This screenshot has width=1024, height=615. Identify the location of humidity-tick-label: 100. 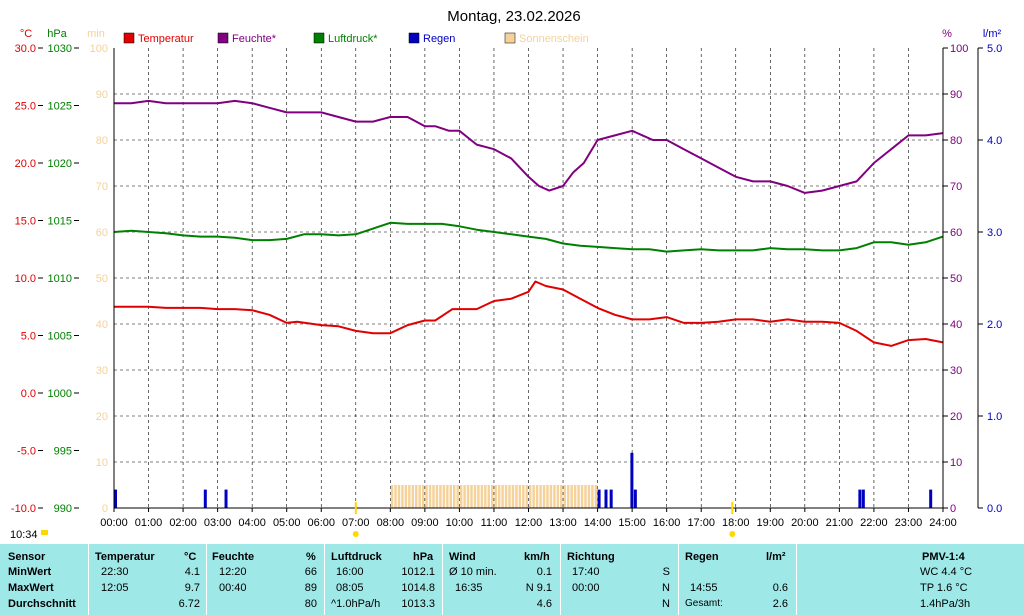
(959, 49).